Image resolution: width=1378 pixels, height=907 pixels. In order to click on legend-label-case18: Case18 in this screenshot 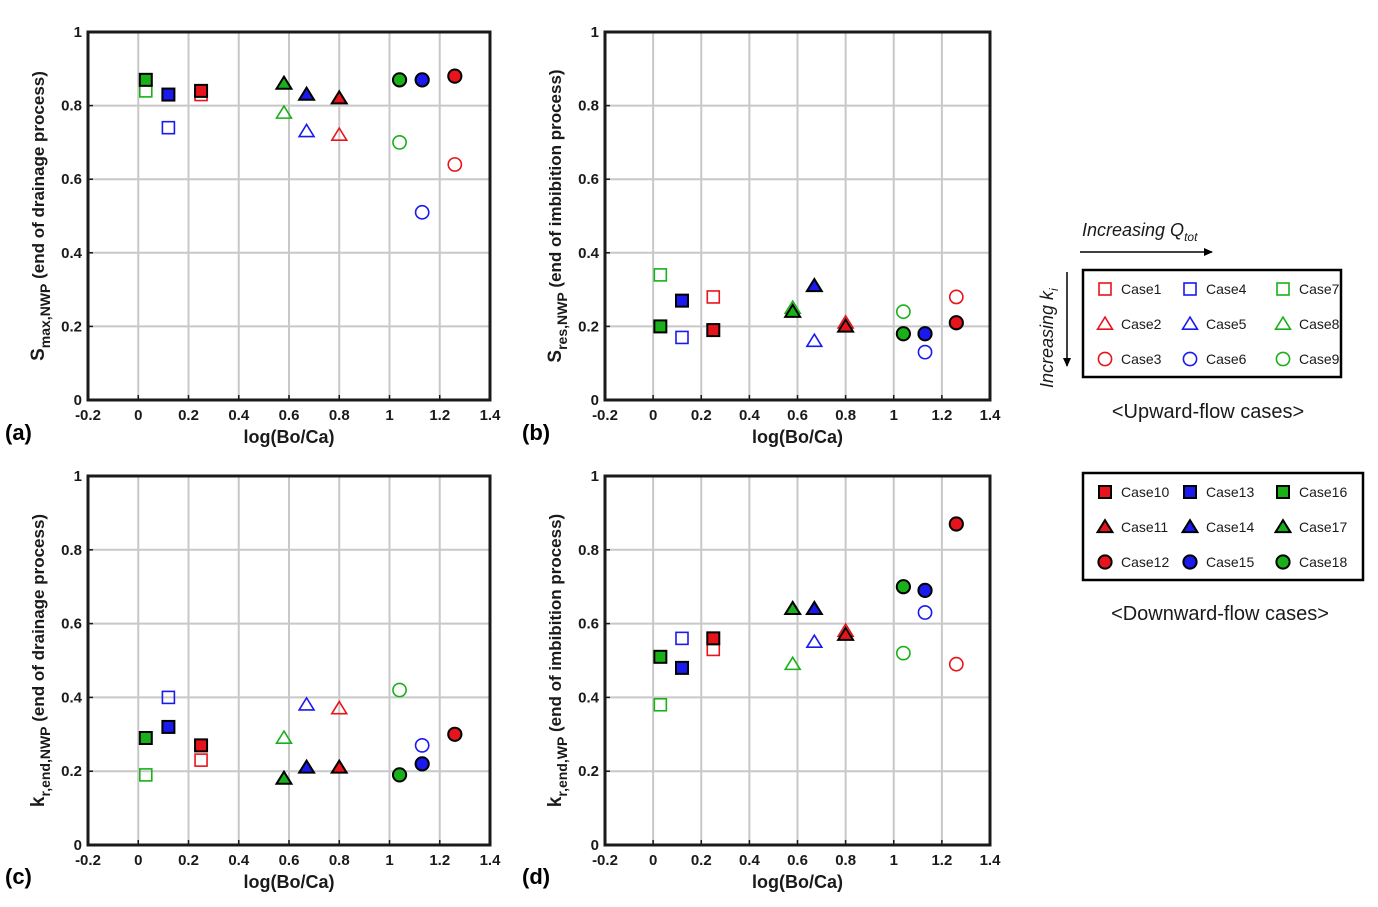, I will do `click(1323, 562)`.